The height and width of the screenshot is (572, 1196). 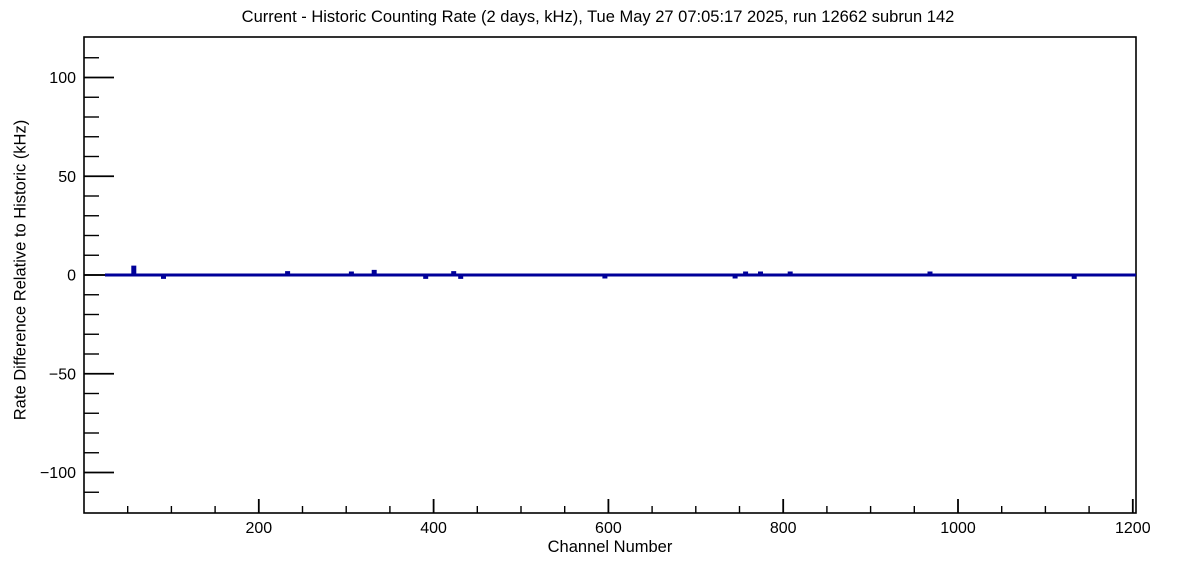 I want to click on svg-text: 1000, so click(x=958, y=528).